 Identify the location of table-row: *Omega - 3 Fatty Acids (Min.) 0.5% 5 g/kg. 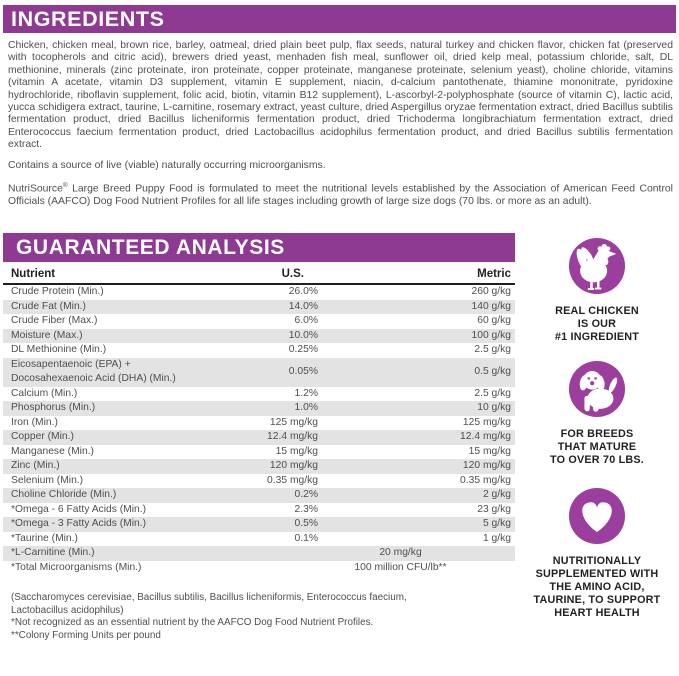
(259, 524).